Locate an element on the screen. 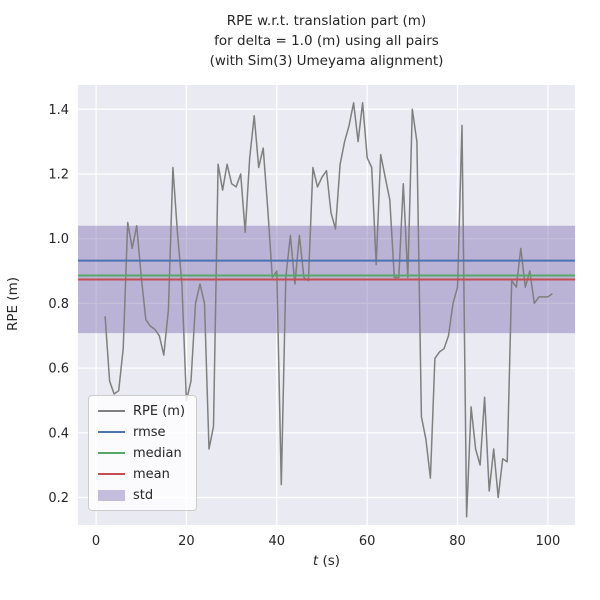 This screenshot has height=600, width=600. x-axis-label: t (s) is located at coordinates (326, 561).